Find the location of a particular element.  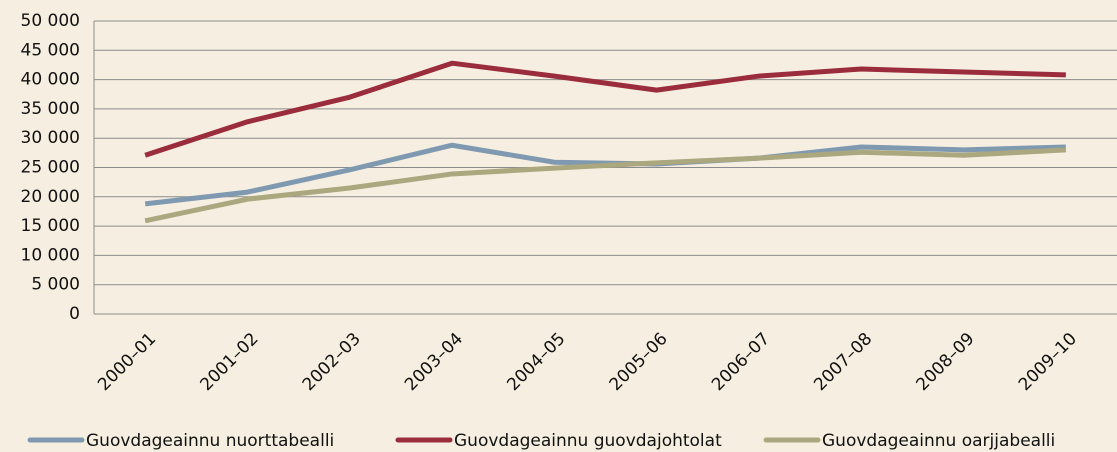

y-tick-label: 10 000 is located at coordinates (50, 255).